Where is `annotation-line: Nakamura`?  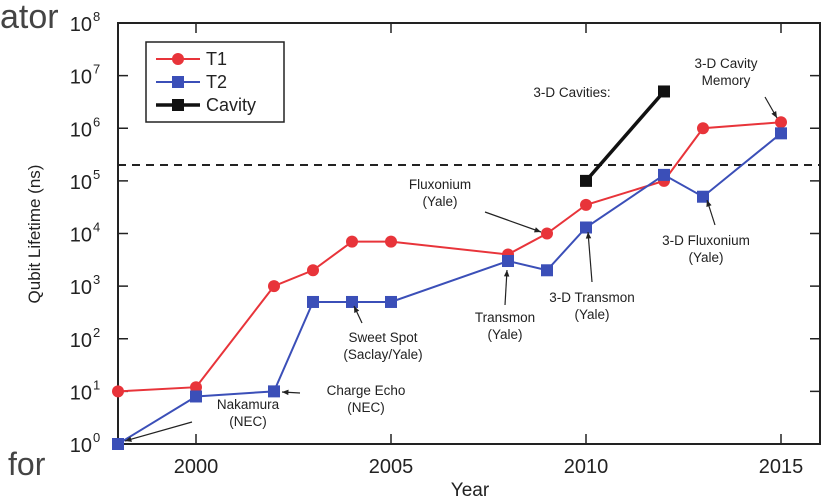 annotation-line: Nakamura is located at coordinates (248, 404).